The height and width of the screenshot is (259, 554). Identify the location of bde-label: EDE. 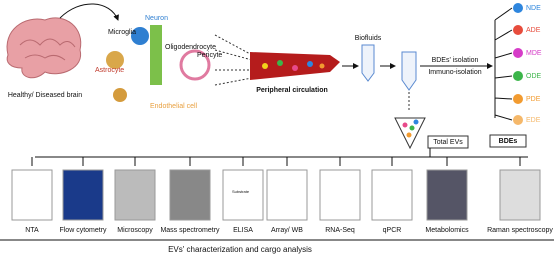
(533, 120).